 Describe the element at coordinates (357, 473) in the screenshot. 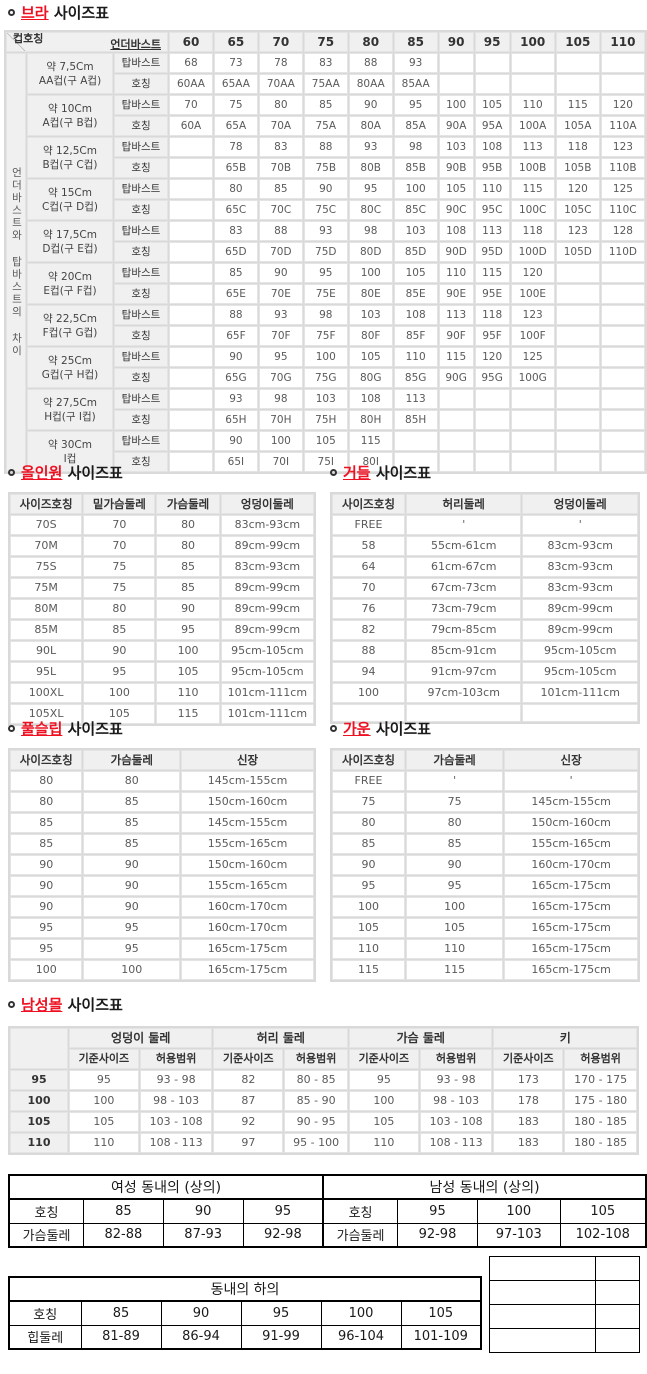

I see `girdle-title-highlight: 거들` at that location.